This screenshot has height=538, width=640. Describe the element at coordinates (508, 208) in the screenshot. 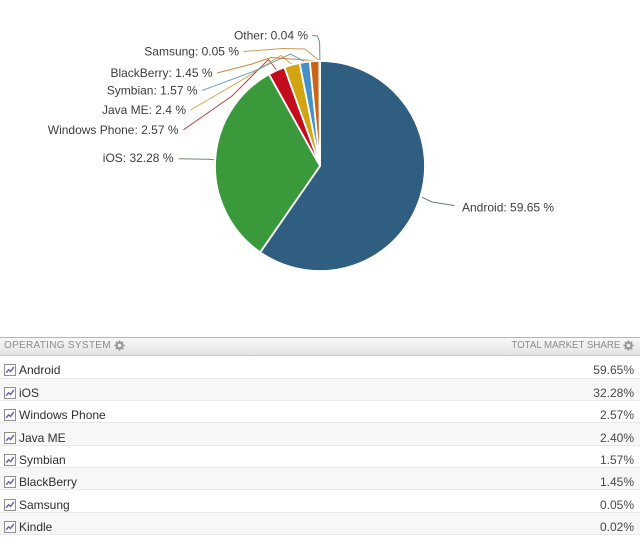

I see `svg-text: Android: 59.65 %` at that location.